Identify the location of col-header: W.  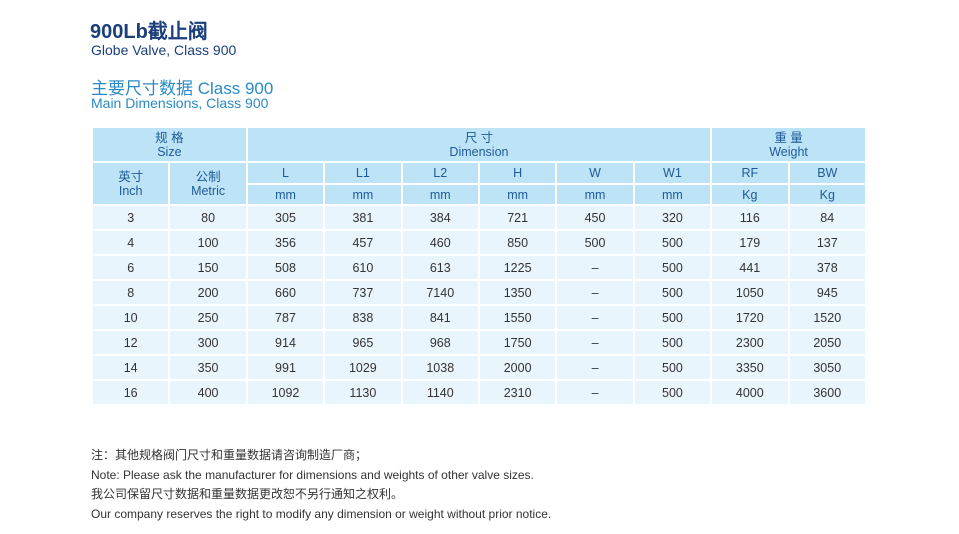
(595, 173).